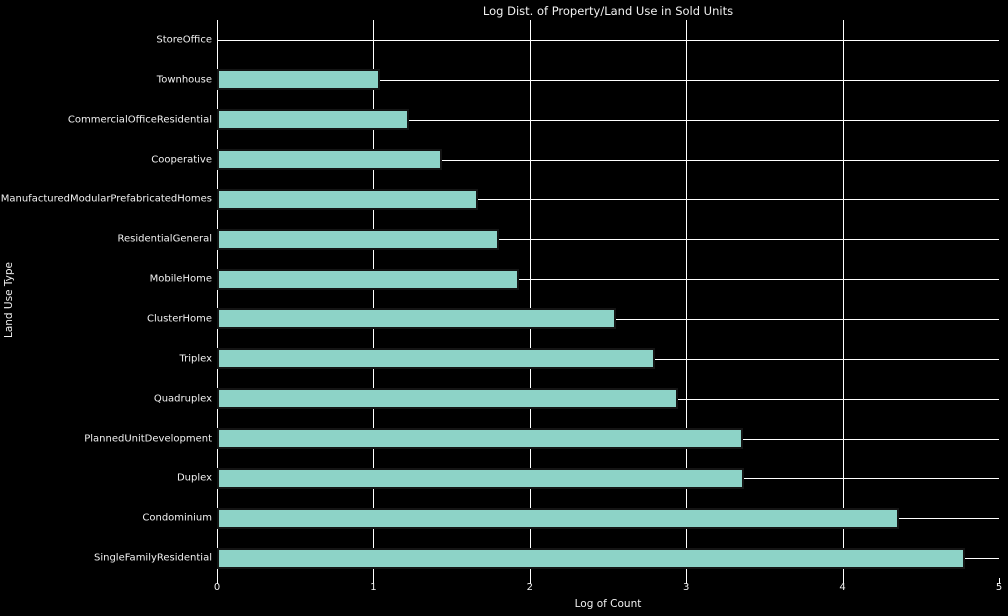 Image resolution: width=1008 pixels, height=616 pixels. Describe the element at coordinates (194, 478) in the screenshot. I see `y-tick-label: Duplex` at that location.